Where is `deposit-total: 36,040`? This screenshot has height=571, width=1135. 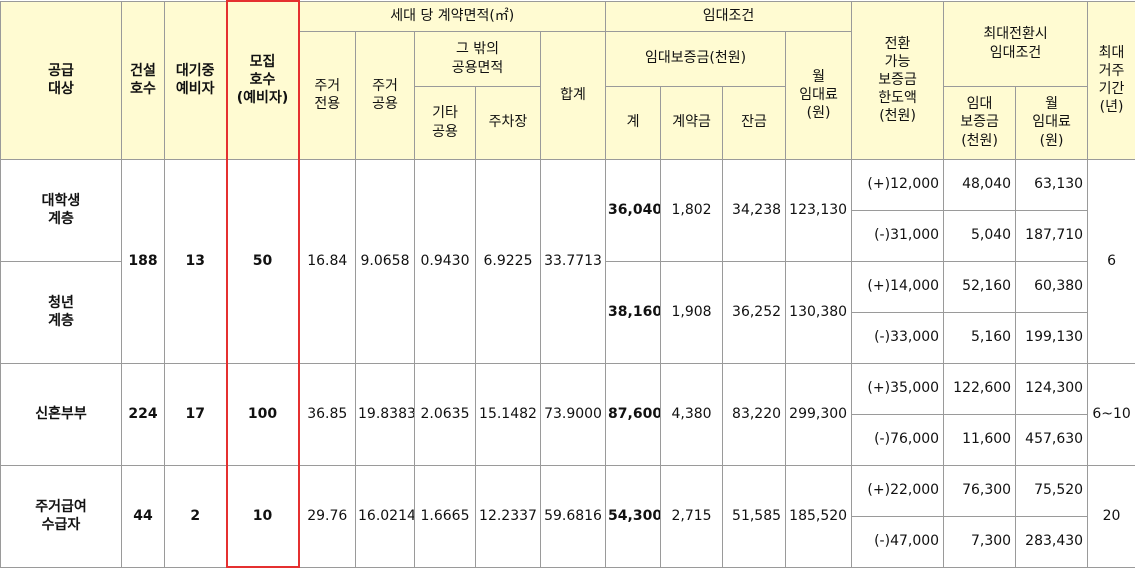 deposit-total: 36,040 is located at coordinates (633, 210).